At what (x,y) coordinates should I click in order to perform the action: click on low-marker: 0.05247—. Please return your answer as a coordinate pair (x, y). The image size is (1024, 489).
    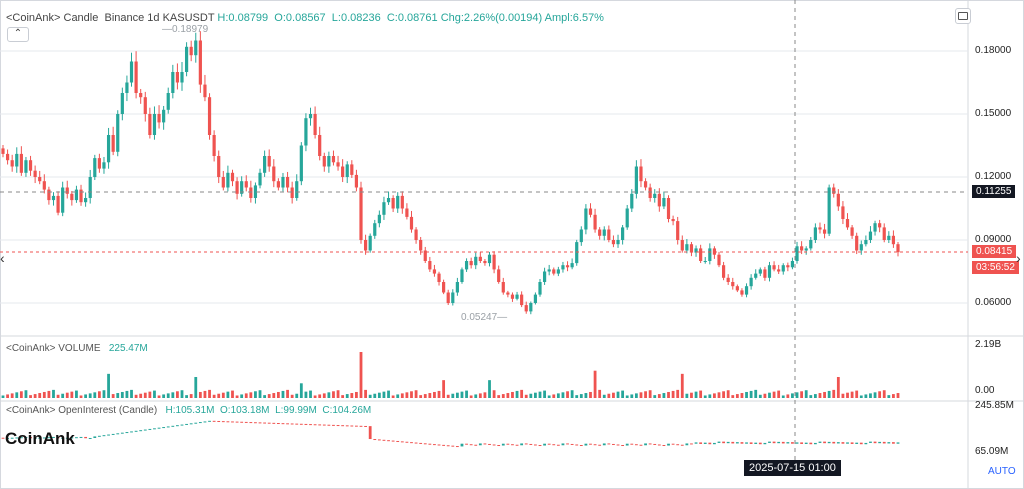
    Looking at the image, I should click on (484, 317).